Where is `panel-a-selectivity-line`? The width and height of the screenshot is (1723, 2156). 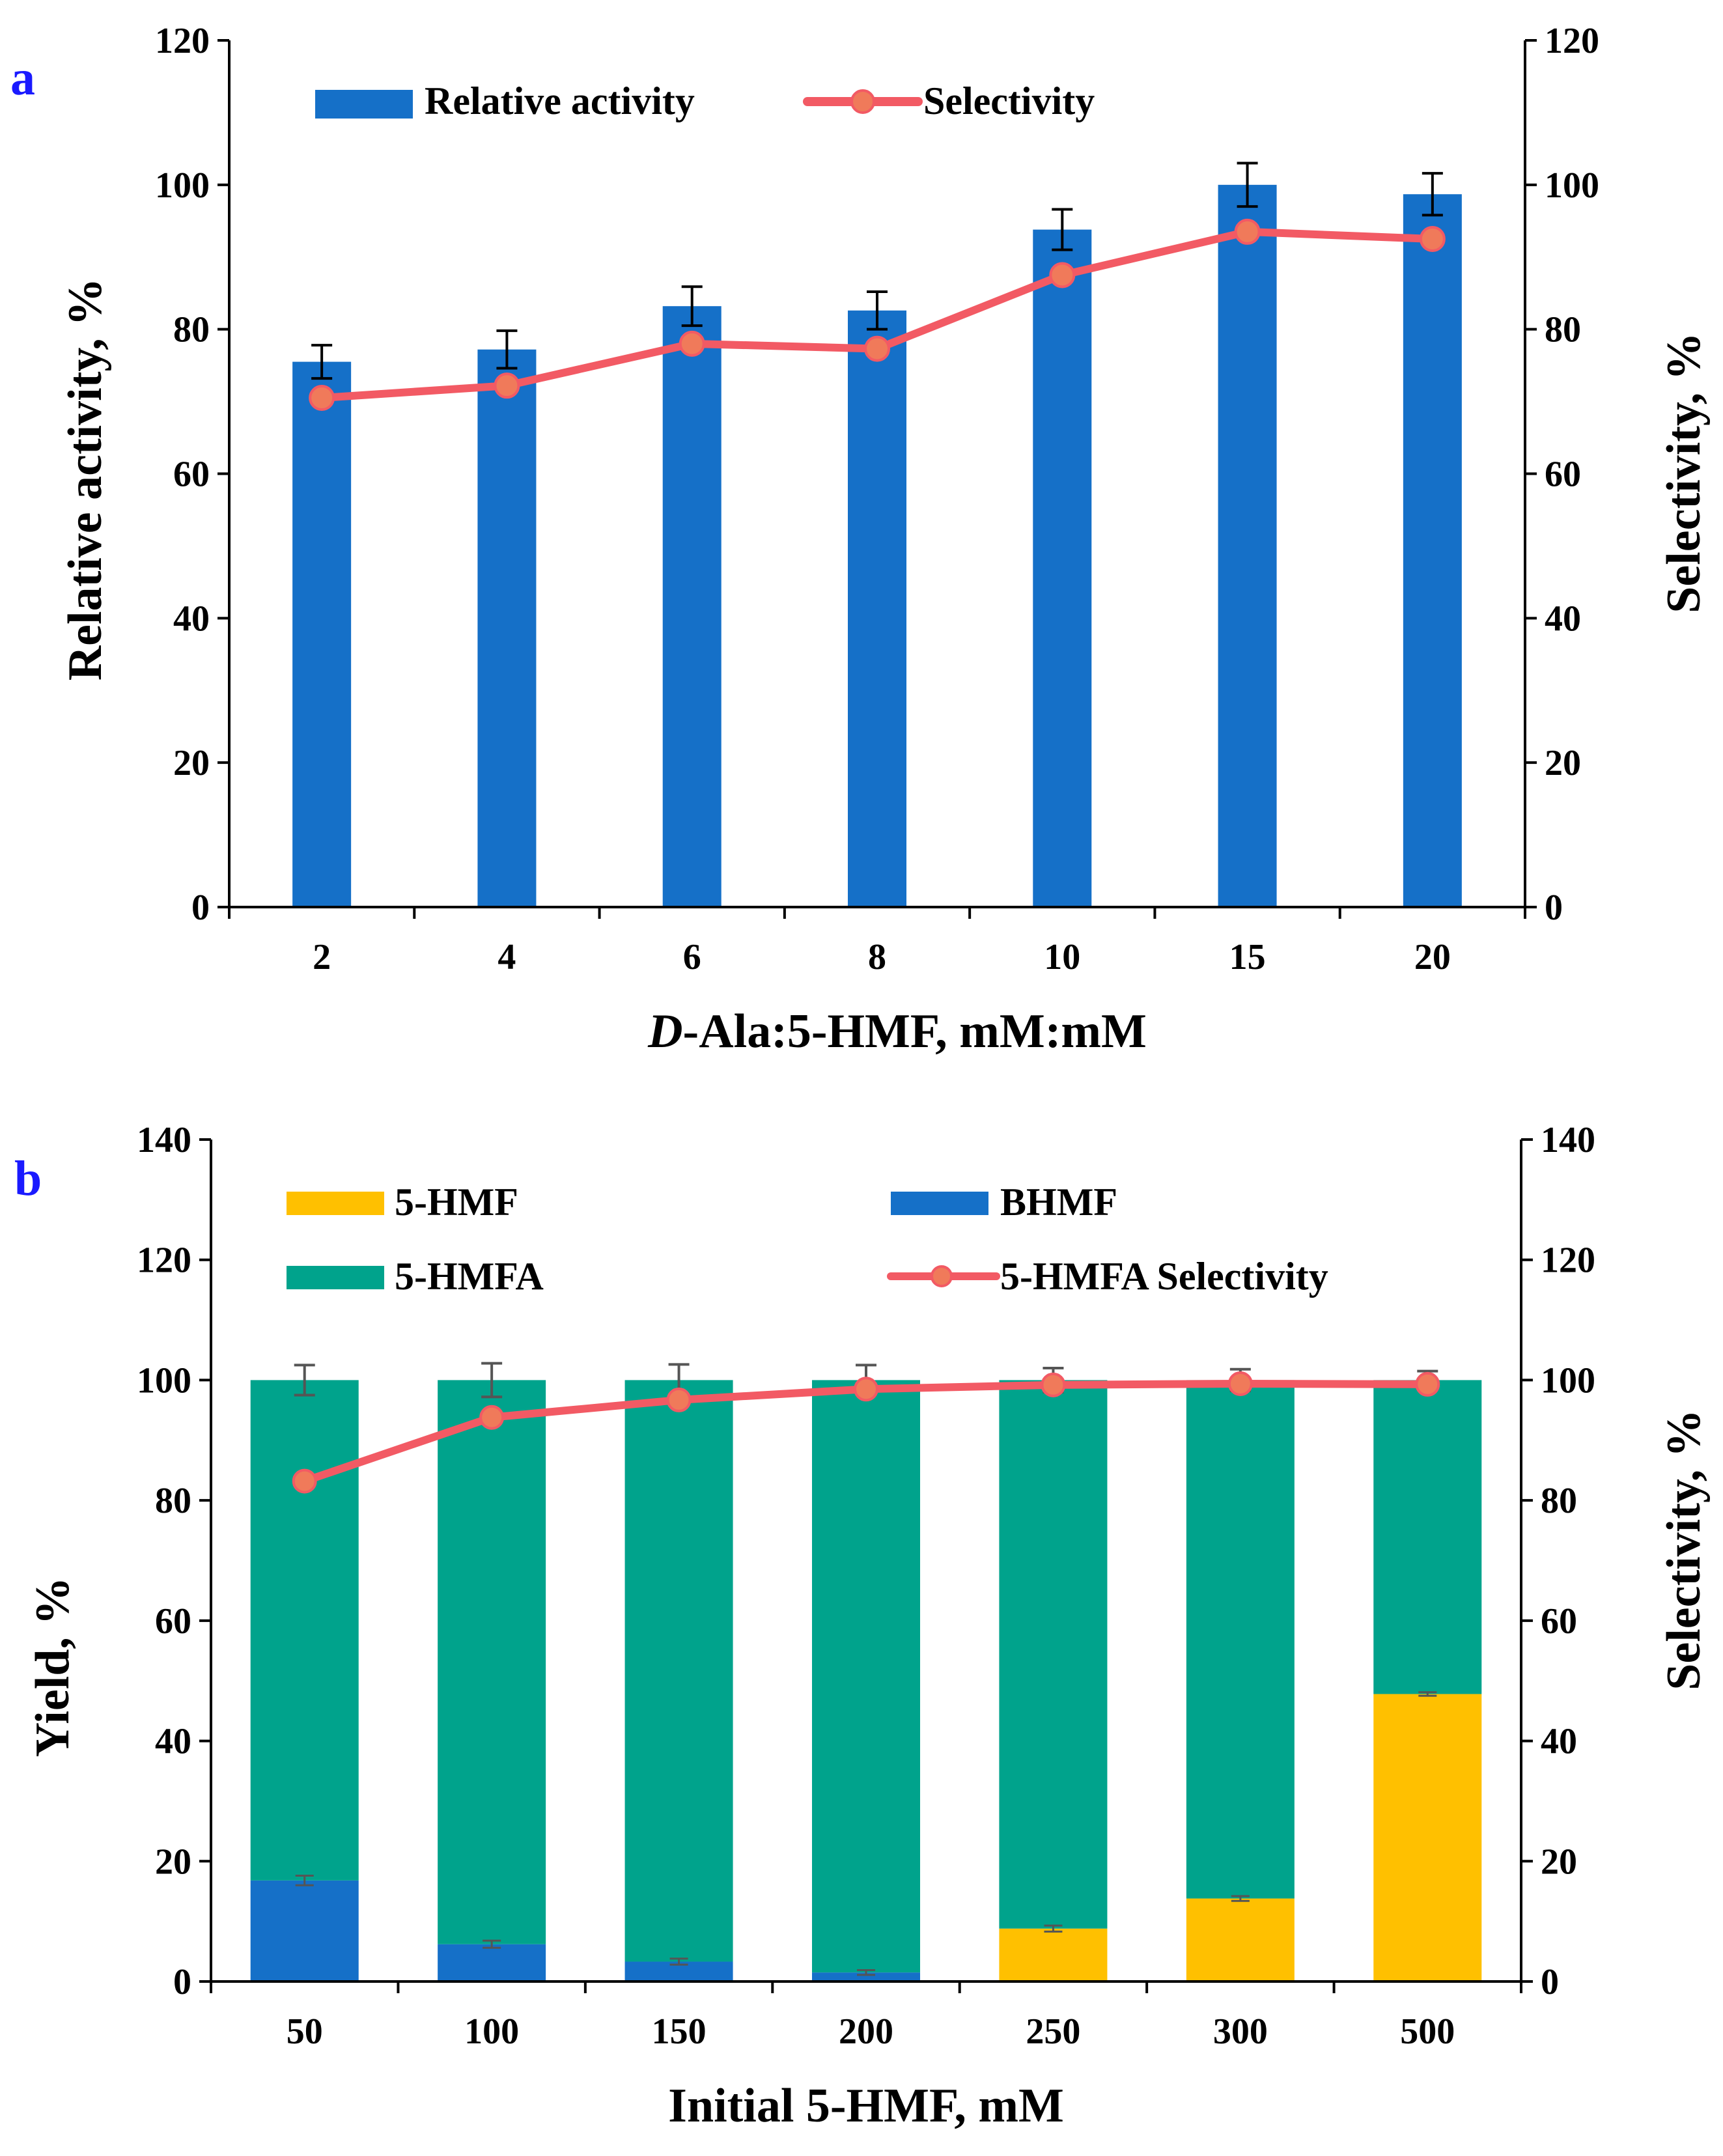
panel-a-selectivity-line is located at coordinates (877, 315).